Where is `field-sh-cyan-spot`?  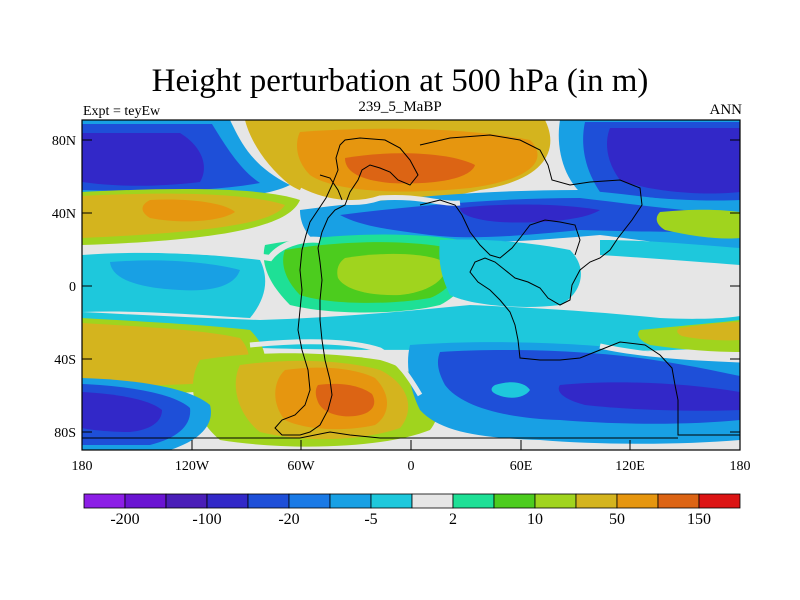
field-sh-cyan-spot is located at coordinates (510, 390).